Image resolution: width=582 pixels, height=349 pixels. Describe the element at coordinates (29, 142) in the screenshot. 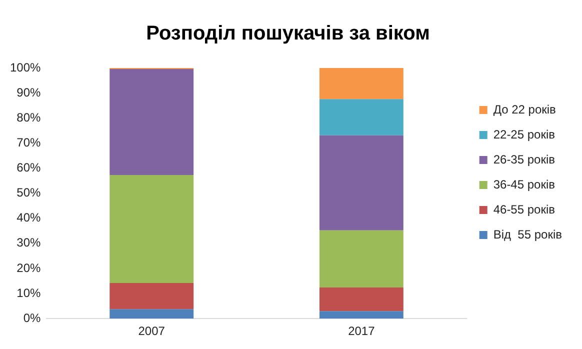

I see `y-tick-label: 70%` at that location.